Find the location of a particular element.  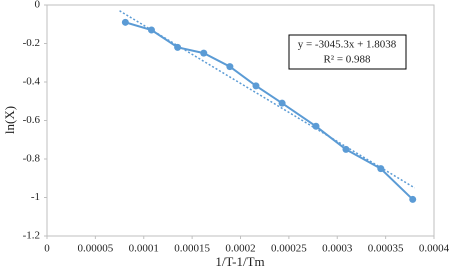

y-tick-label: 0 is located at coordinates (38, 5).